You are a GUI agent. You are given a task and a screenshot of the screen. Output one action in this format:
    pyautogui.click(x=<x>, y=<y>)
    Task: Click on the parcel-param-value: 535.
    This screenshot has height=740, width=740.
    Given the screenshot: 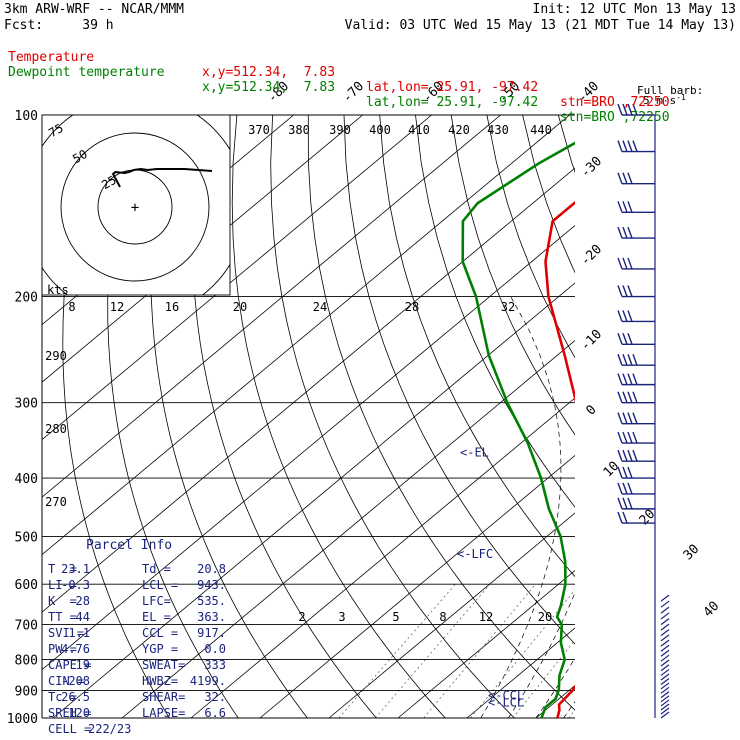 What is the action you would take?
    pyautogui.click(x=211, y=601)
    